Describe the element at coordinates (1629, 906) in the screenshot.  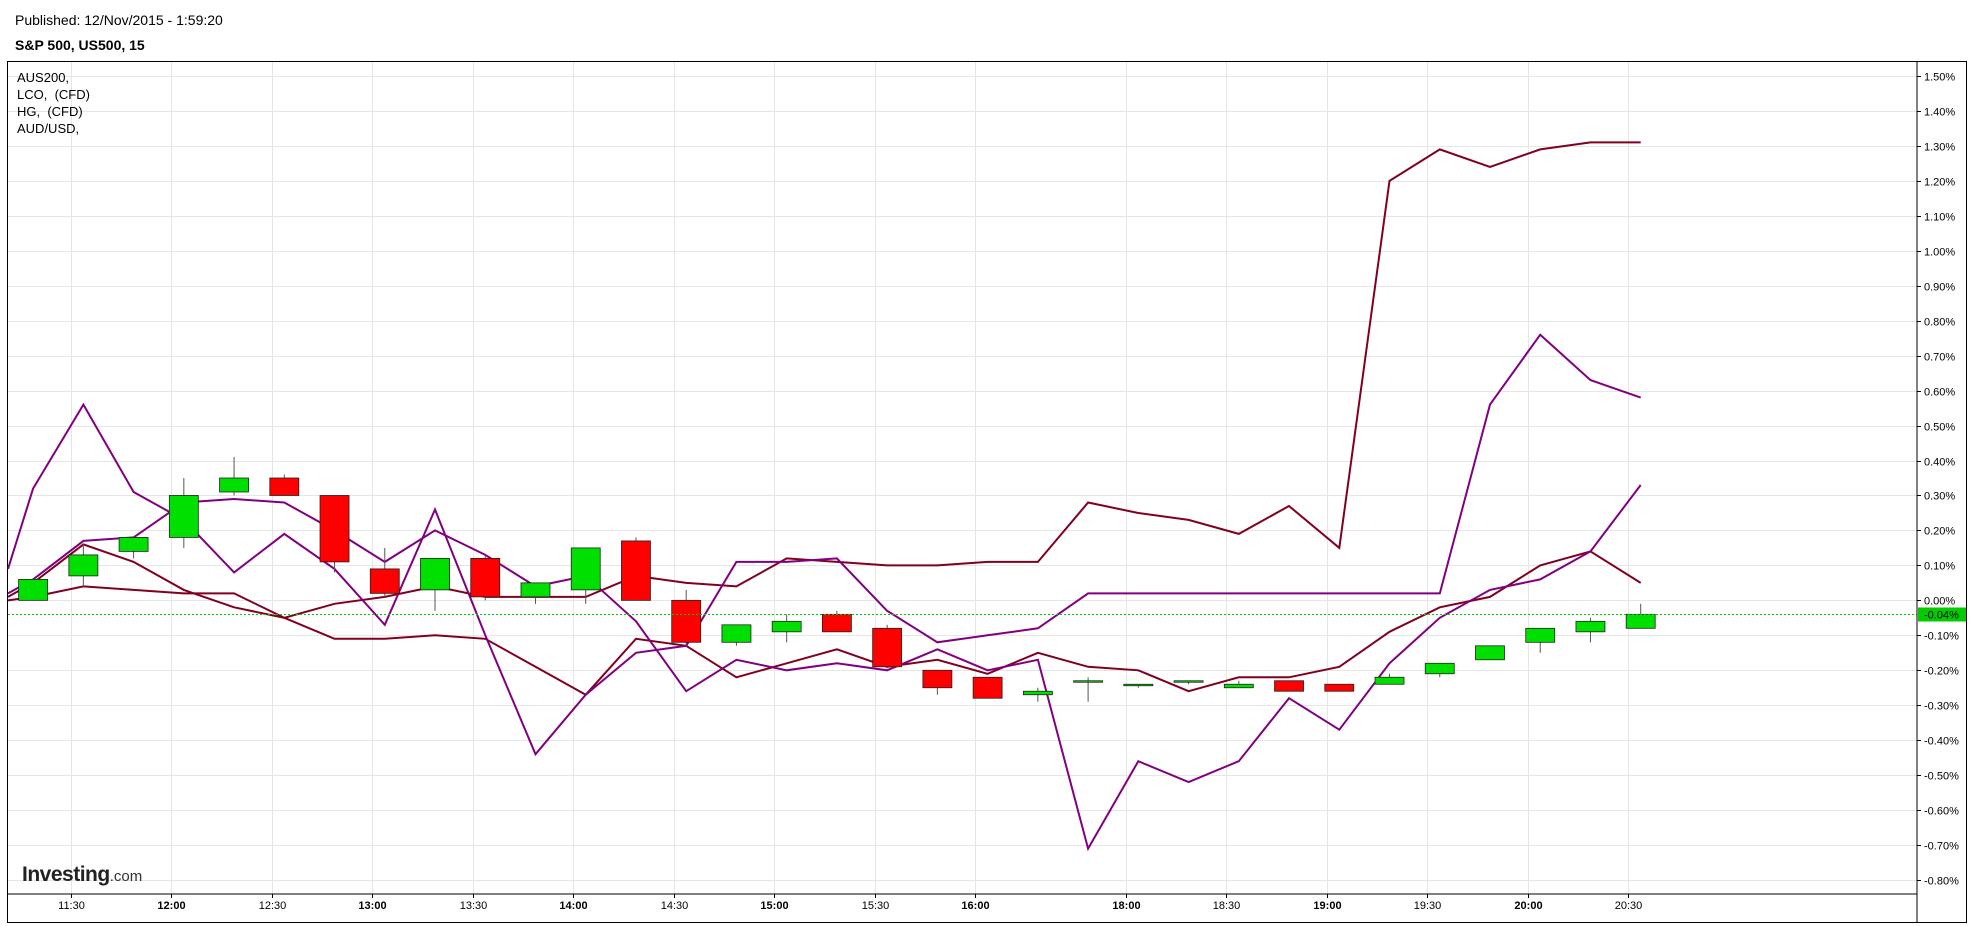
I see `x-tick-label: 20:30` at that location.